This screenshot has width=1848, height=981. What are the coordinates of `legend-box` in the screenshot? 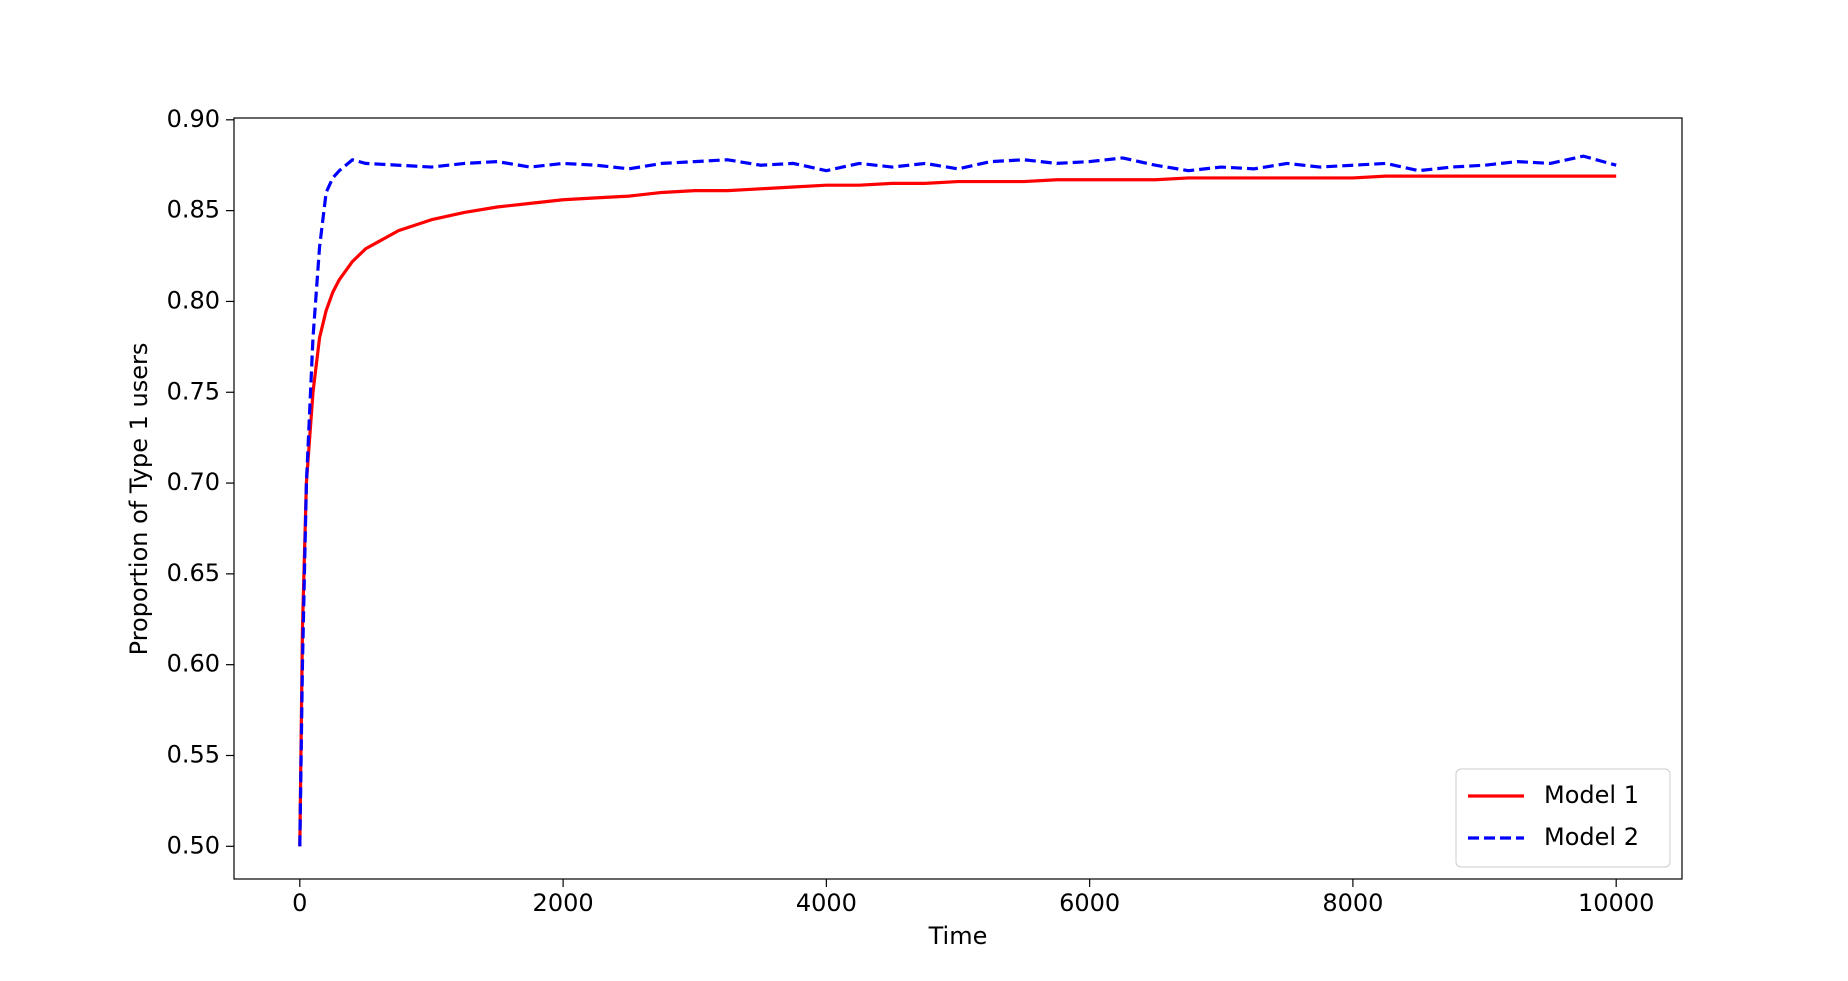 It's located at (1563, 818).